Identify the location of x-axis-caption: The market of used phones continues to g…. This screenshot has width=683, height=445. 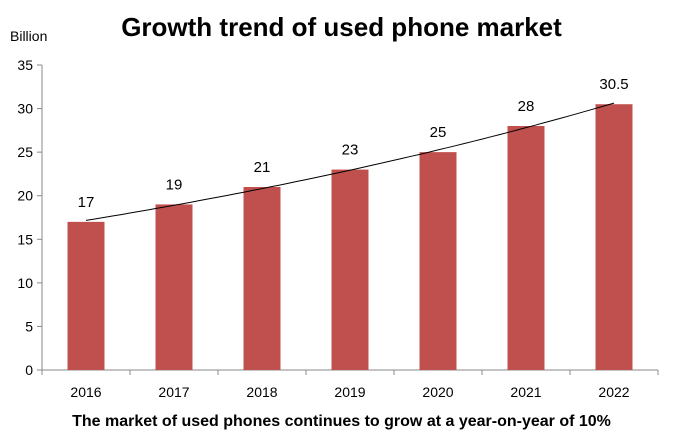
(341, 421).